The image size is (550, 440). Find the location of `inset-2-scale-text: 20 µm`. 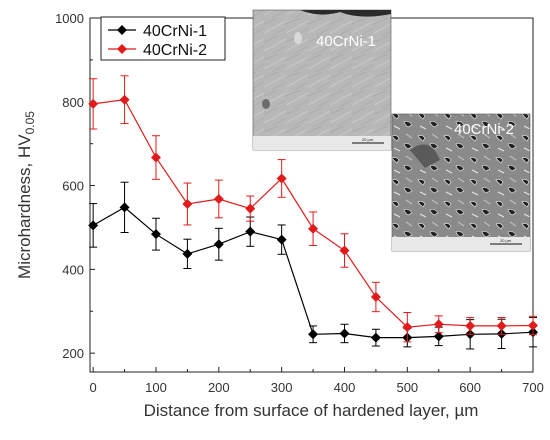

inset-2-scale-text: 20 µm is located at coordinates (506, 240).